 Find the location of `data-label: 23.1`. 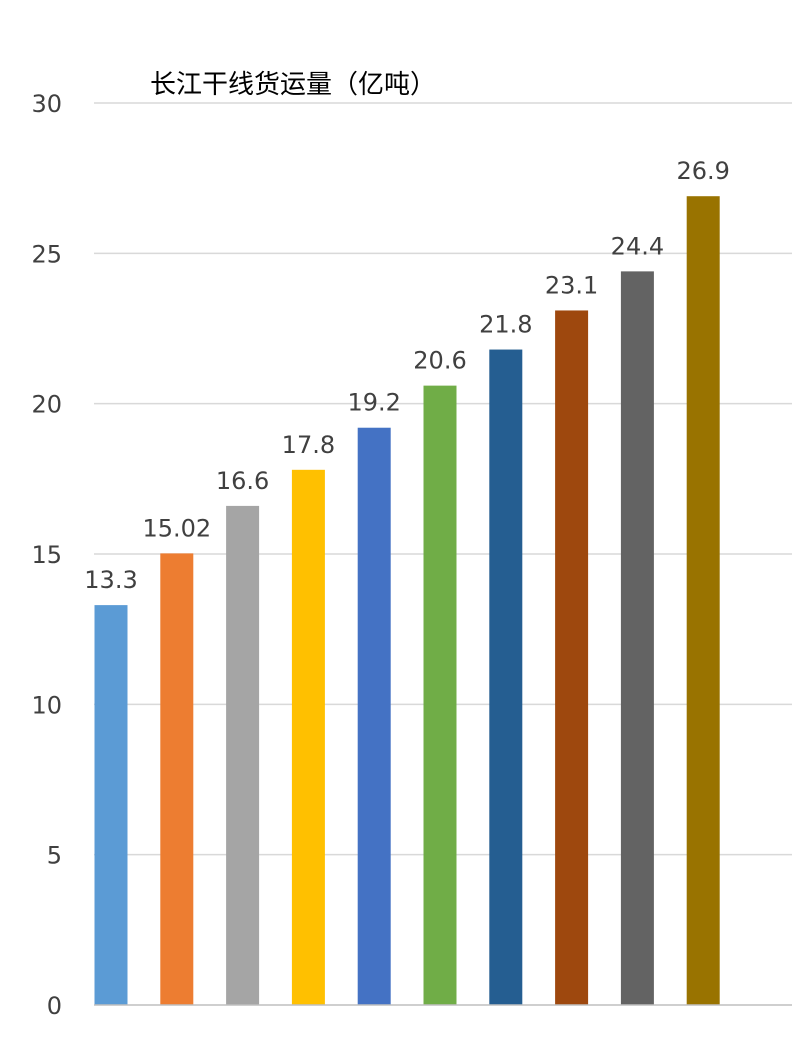

data-label: 23.1 is located at coordinates (571, 285).